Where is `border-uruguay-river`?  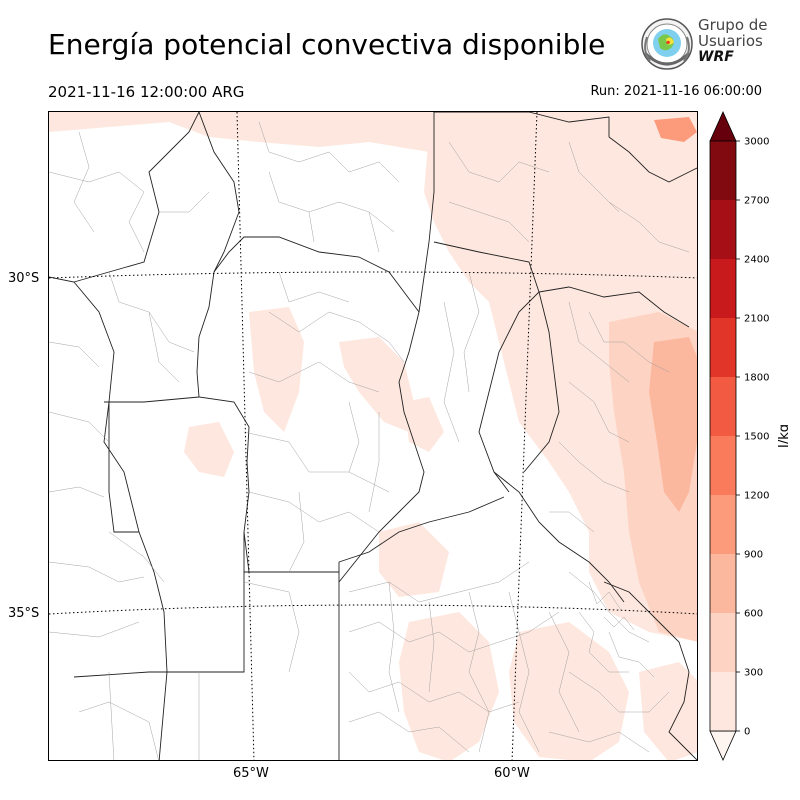 border-uruguay-river is located at coordinates (541, 382).